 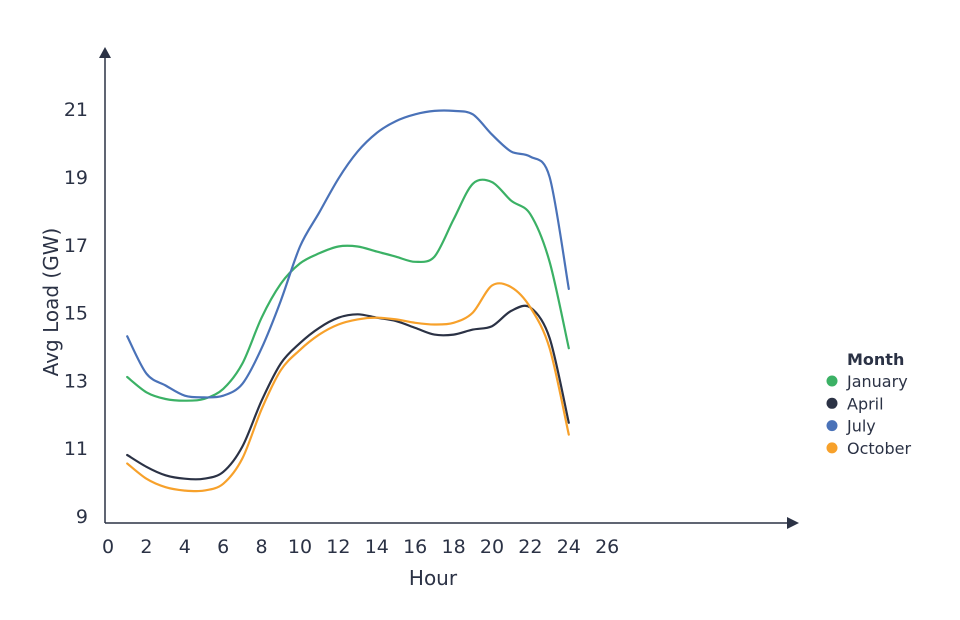 What do you see at coordinates (76, 110) in the screenshot?
I see `y-tick-label: 21` at bounding box center [76, 110].